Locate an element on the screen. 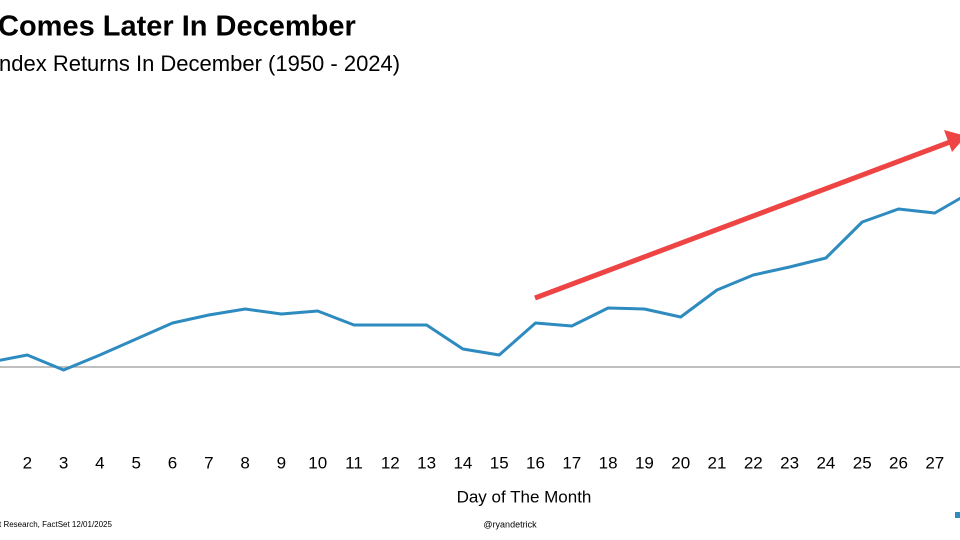  x-tick-label: 27 is located at coordinates (934, 462).